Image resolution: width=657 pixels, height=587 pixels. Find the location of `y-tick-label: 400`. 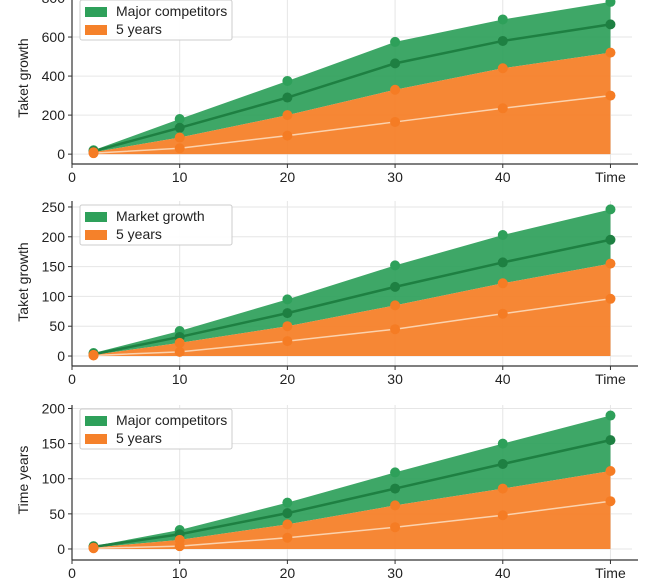

y-tick-label: 400 is located at coordinates (54, 76).